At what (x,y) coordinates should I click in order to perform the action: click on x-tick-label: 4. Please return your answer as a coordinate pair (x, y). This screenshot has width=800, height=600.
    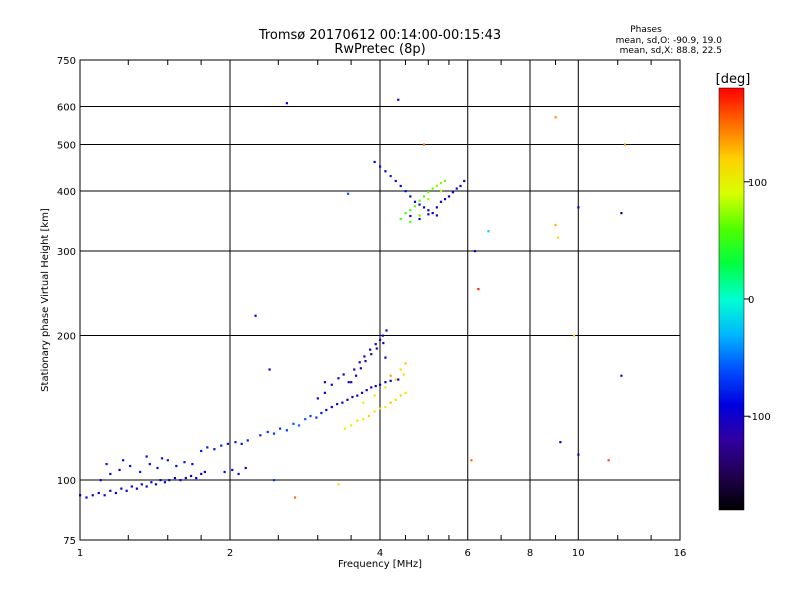
    Looking at the image, I should click on (380, 553).